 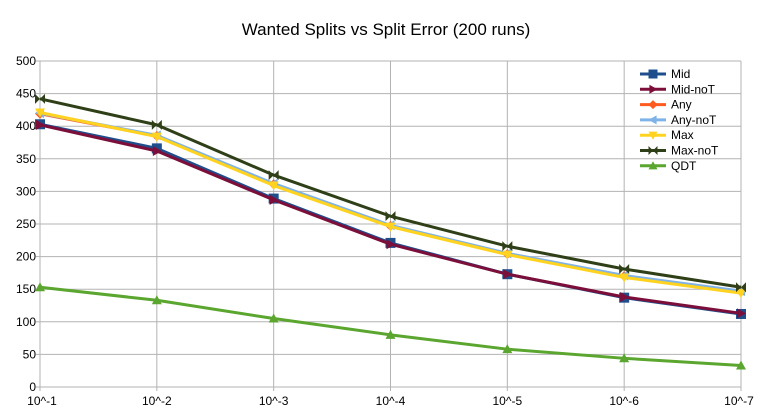 What do you see at coordinates (391, 401) in the screenshot?
I see `x-tick-label: 10^-4` at bounding box center [391, 401].